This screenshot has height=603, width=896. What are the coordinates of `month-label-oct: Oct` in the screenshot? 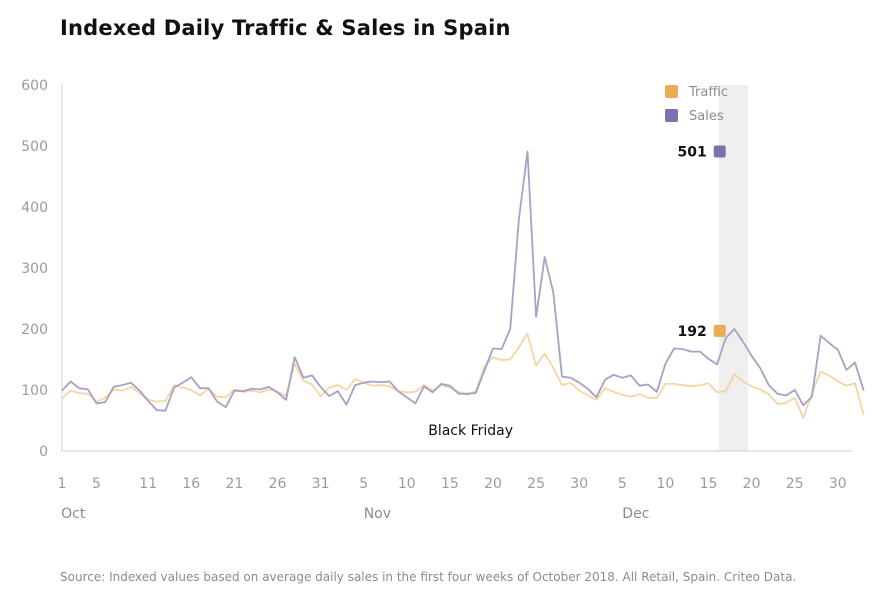 It's located at (73, 514).